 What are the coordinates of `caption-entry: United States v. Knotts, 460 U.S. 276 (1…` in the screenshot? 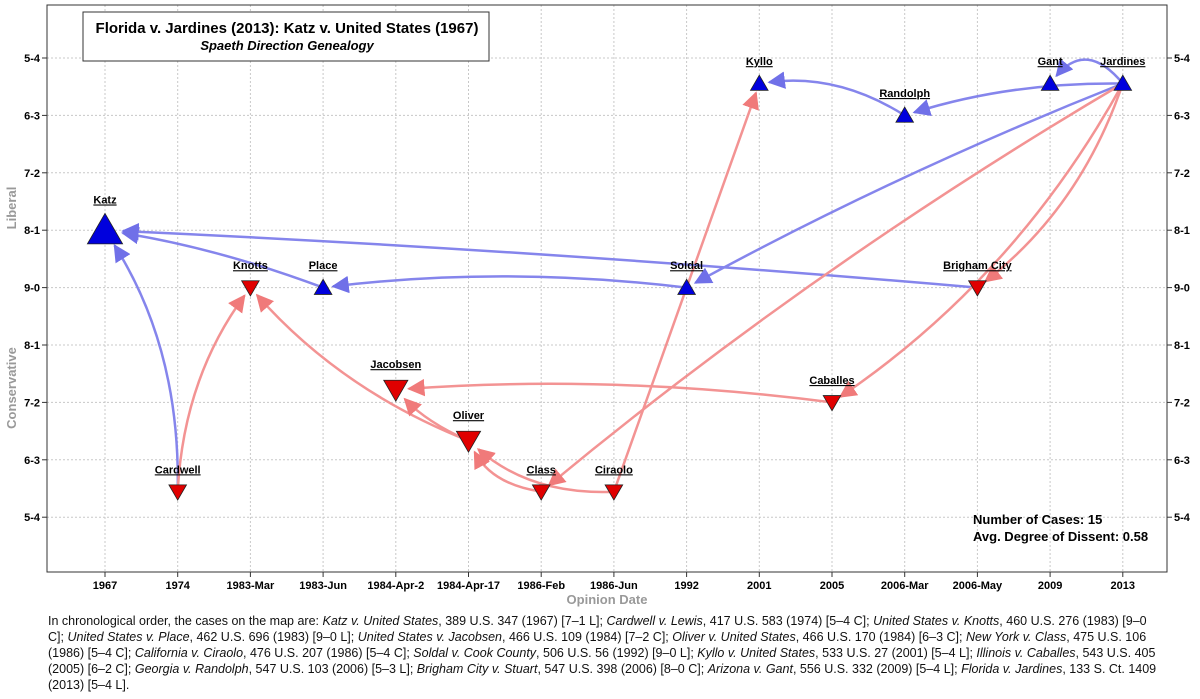 It's located at (597, 629).